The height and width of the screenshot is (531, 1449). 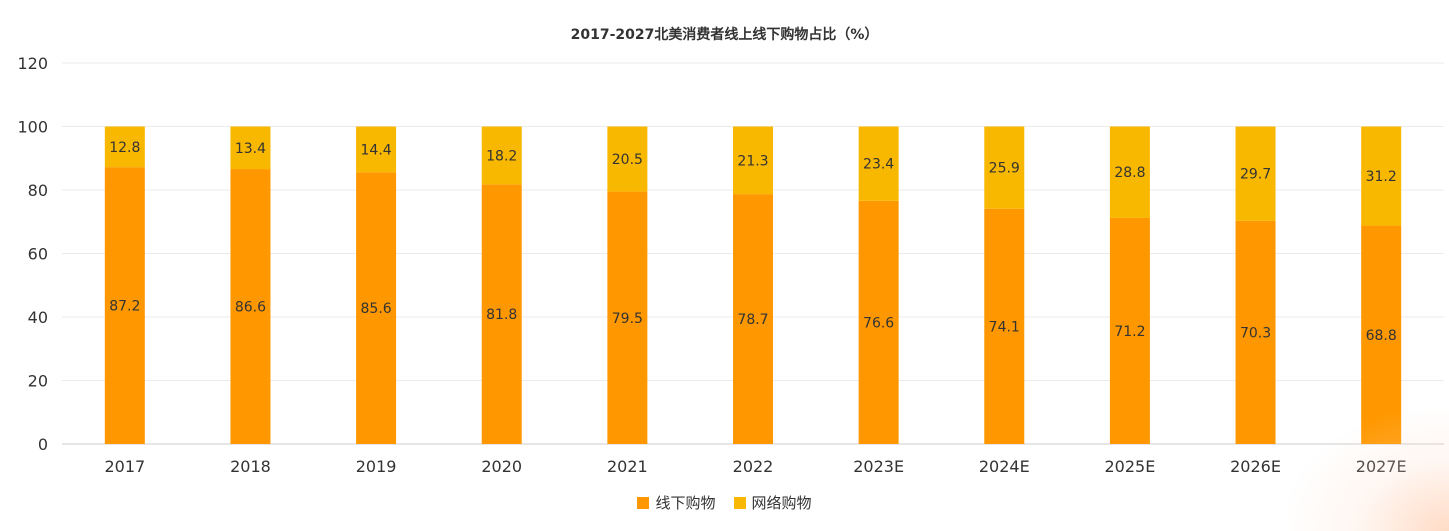 What do you see at coordinates (1255, 466) in the screenshot?
I see `x-tick-label: 2026E` at bounding box center [1255, 466].